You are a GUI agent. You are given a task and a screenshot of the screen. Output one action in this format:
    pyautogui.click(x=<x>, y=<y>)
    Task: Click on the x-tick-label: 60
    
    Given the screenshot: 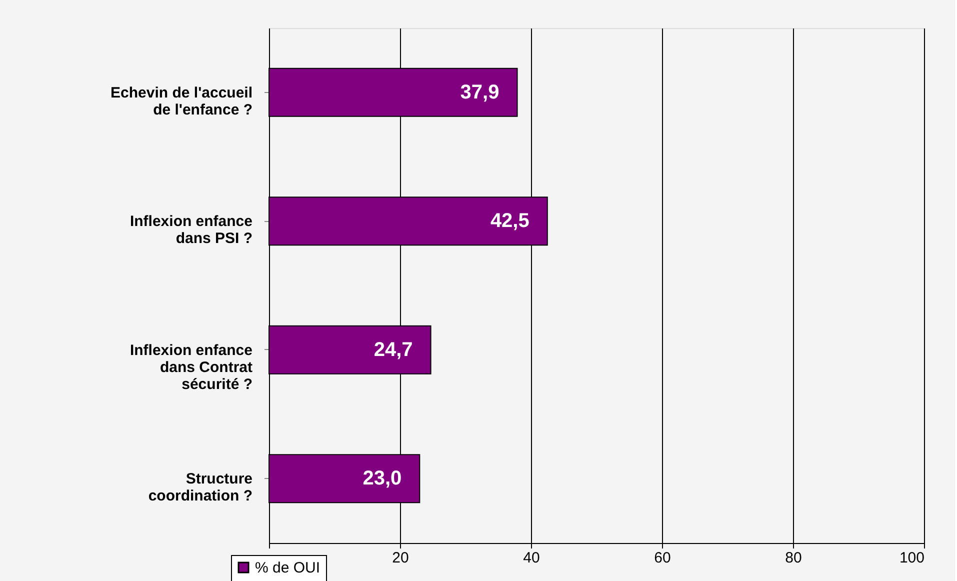 What is the action you would take?
    pyautogui.click(x=662, y=558)
    